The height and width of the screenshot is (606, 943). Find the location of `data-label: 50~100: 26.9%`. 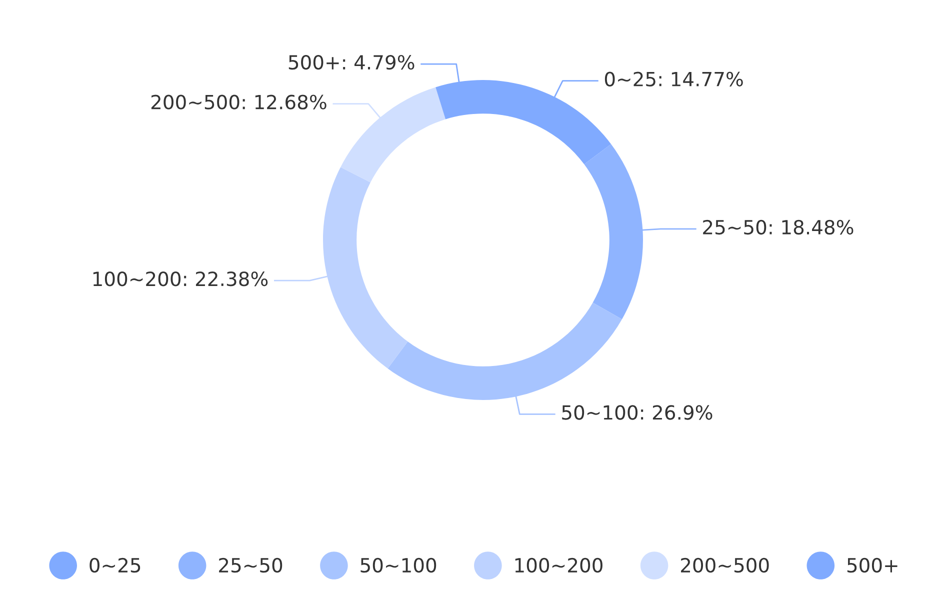

data-label: 50~100: 26.9% is located at coordinates (637, 412).